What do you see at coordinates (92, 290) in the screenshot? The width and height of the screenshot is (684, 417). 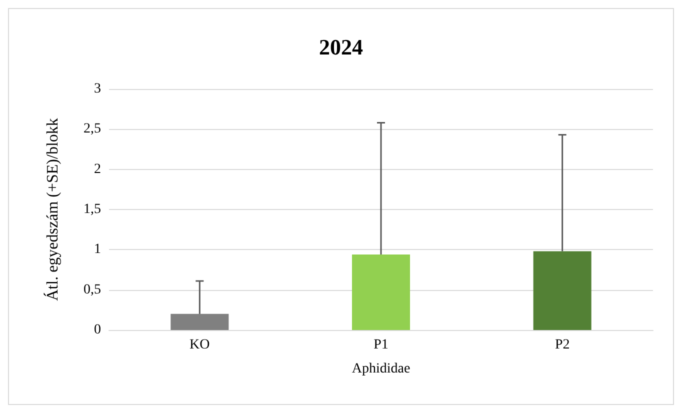 I see `y-tick-label: 0,5` at bounding box center [92, 290].